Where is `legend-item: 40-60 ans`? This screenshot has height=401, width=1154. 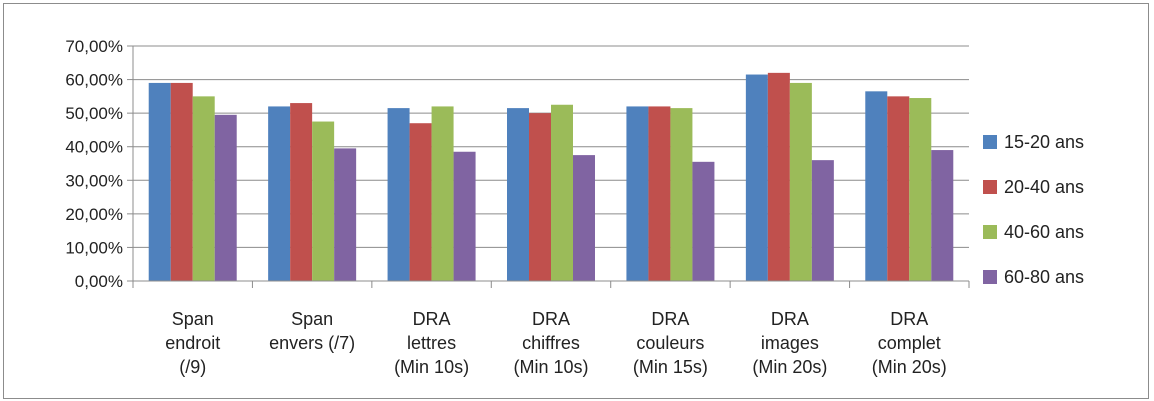
legend-item: 40-60 ans is located at coordinates (1033, 232).